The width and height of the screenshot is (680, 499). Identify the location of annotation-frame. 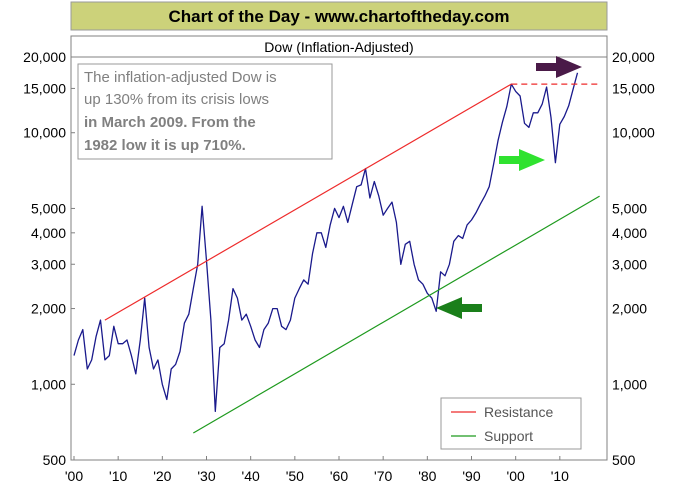
(205, 111).